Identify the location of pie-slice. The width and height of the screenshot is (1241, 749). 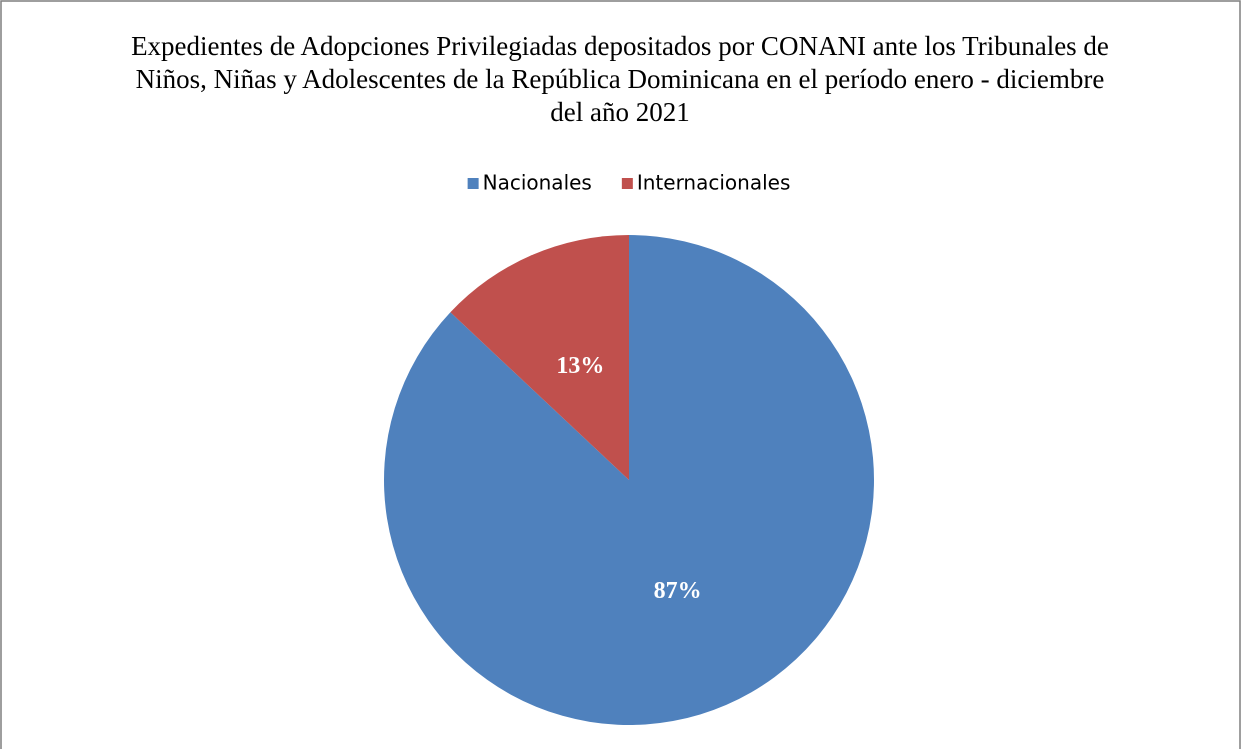
(539, 357).